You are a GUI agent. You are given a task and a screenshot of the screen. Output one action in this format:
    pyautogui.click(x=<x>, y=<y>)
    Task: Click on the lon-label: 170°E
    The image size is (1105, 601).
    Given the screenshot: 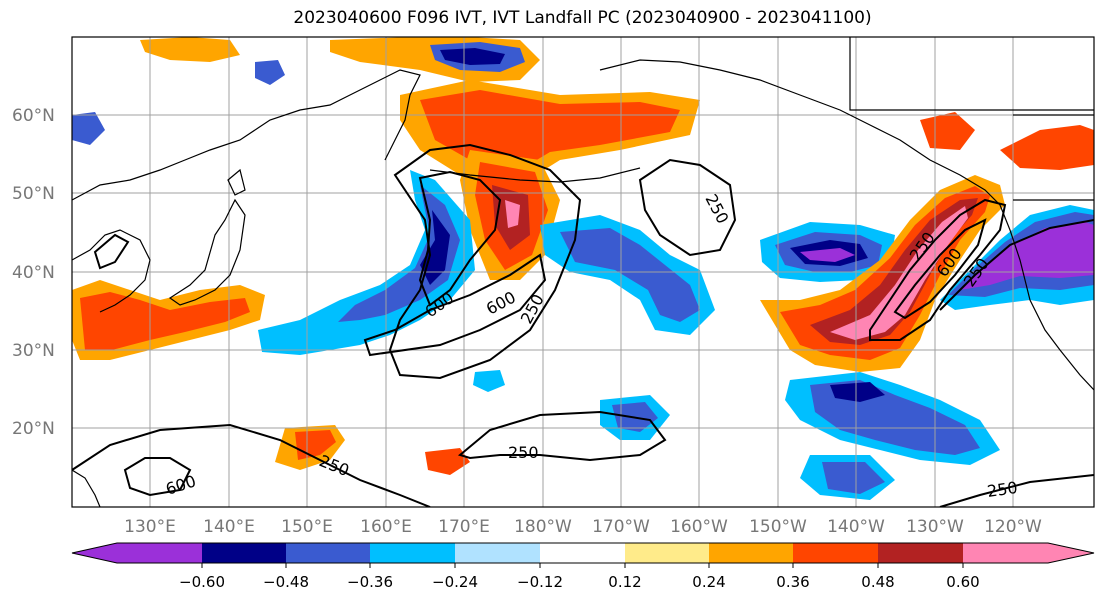 What is the action you would take?
    pyautogui.click(x=464, y=527)
    